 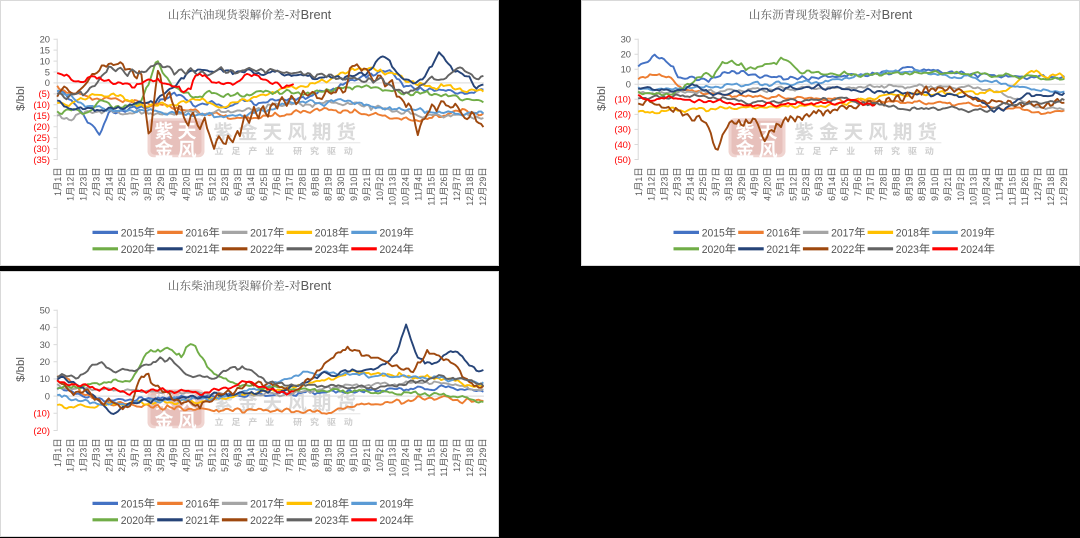 What do you see at coordinates (47, 71) in the screenshot?
I see `svg-text: 5` at bounding box center [47, 71].